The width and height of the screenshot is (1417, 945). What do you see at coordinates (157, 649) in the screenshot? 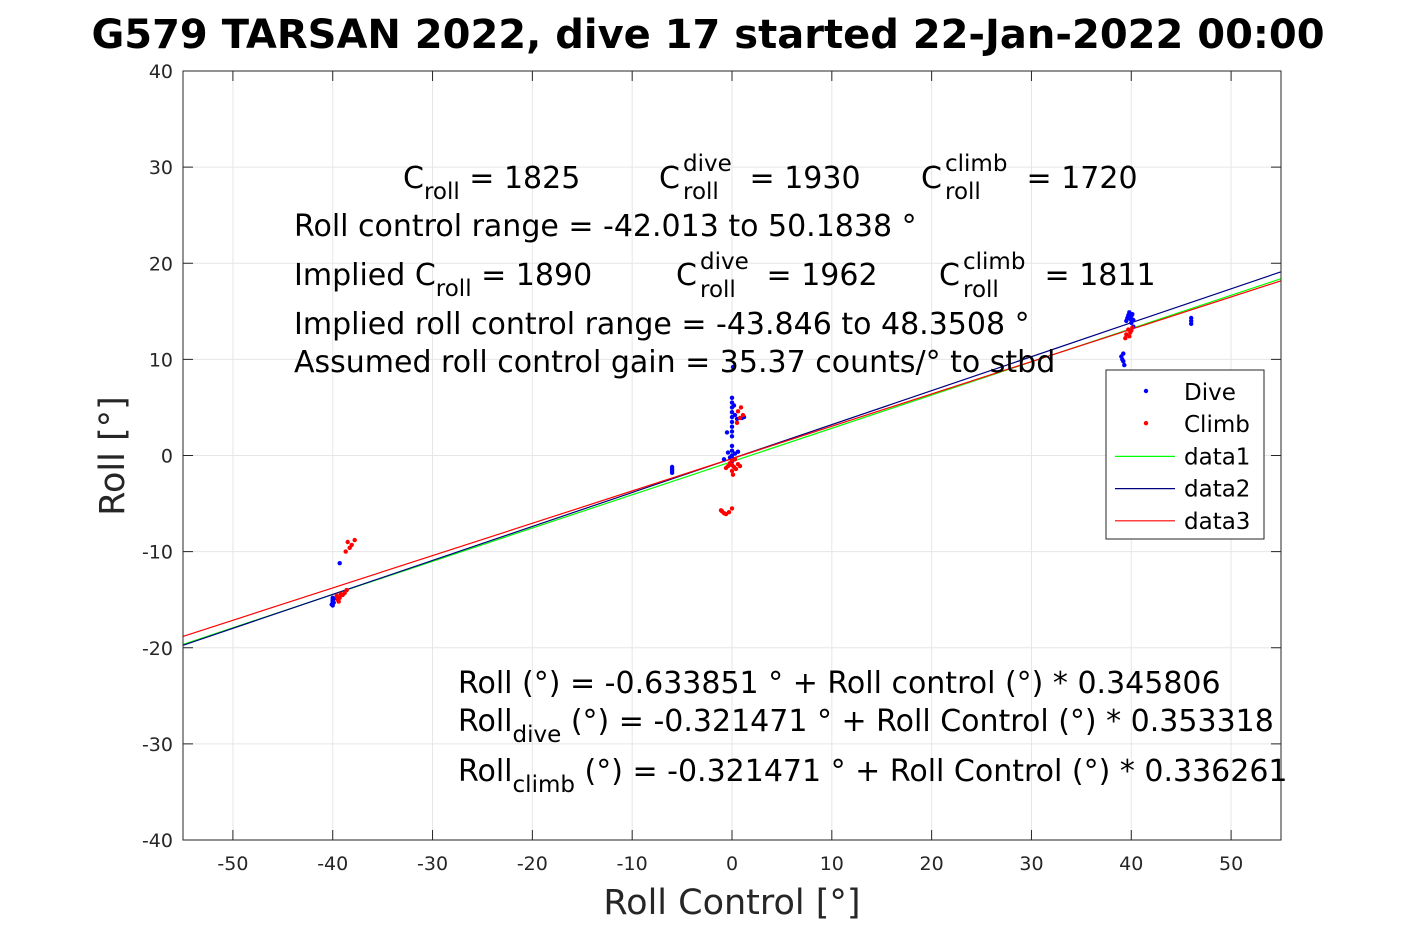
I see `y-tick-label: -20` at bounding box center [157, 649].